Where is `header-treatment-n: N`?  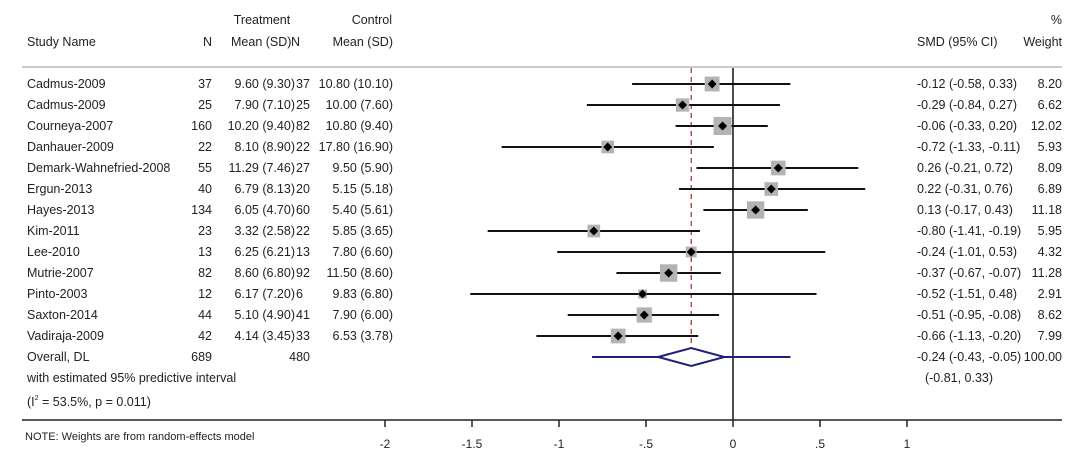 header-treatment-n: N is located at coordinates (207, 42).